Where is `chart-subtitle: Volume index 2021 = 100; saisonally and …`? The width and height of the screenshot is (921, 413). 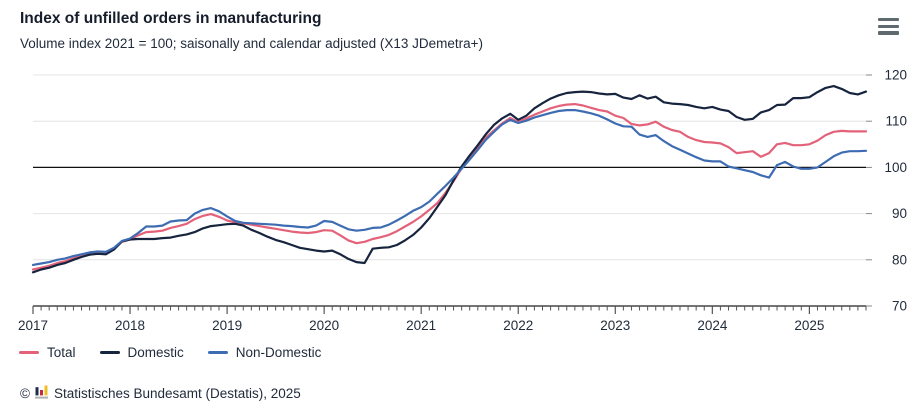
chart-subtitle: Volume index 2021 = 100; saisonally and … is located at coordinates (252, 43).